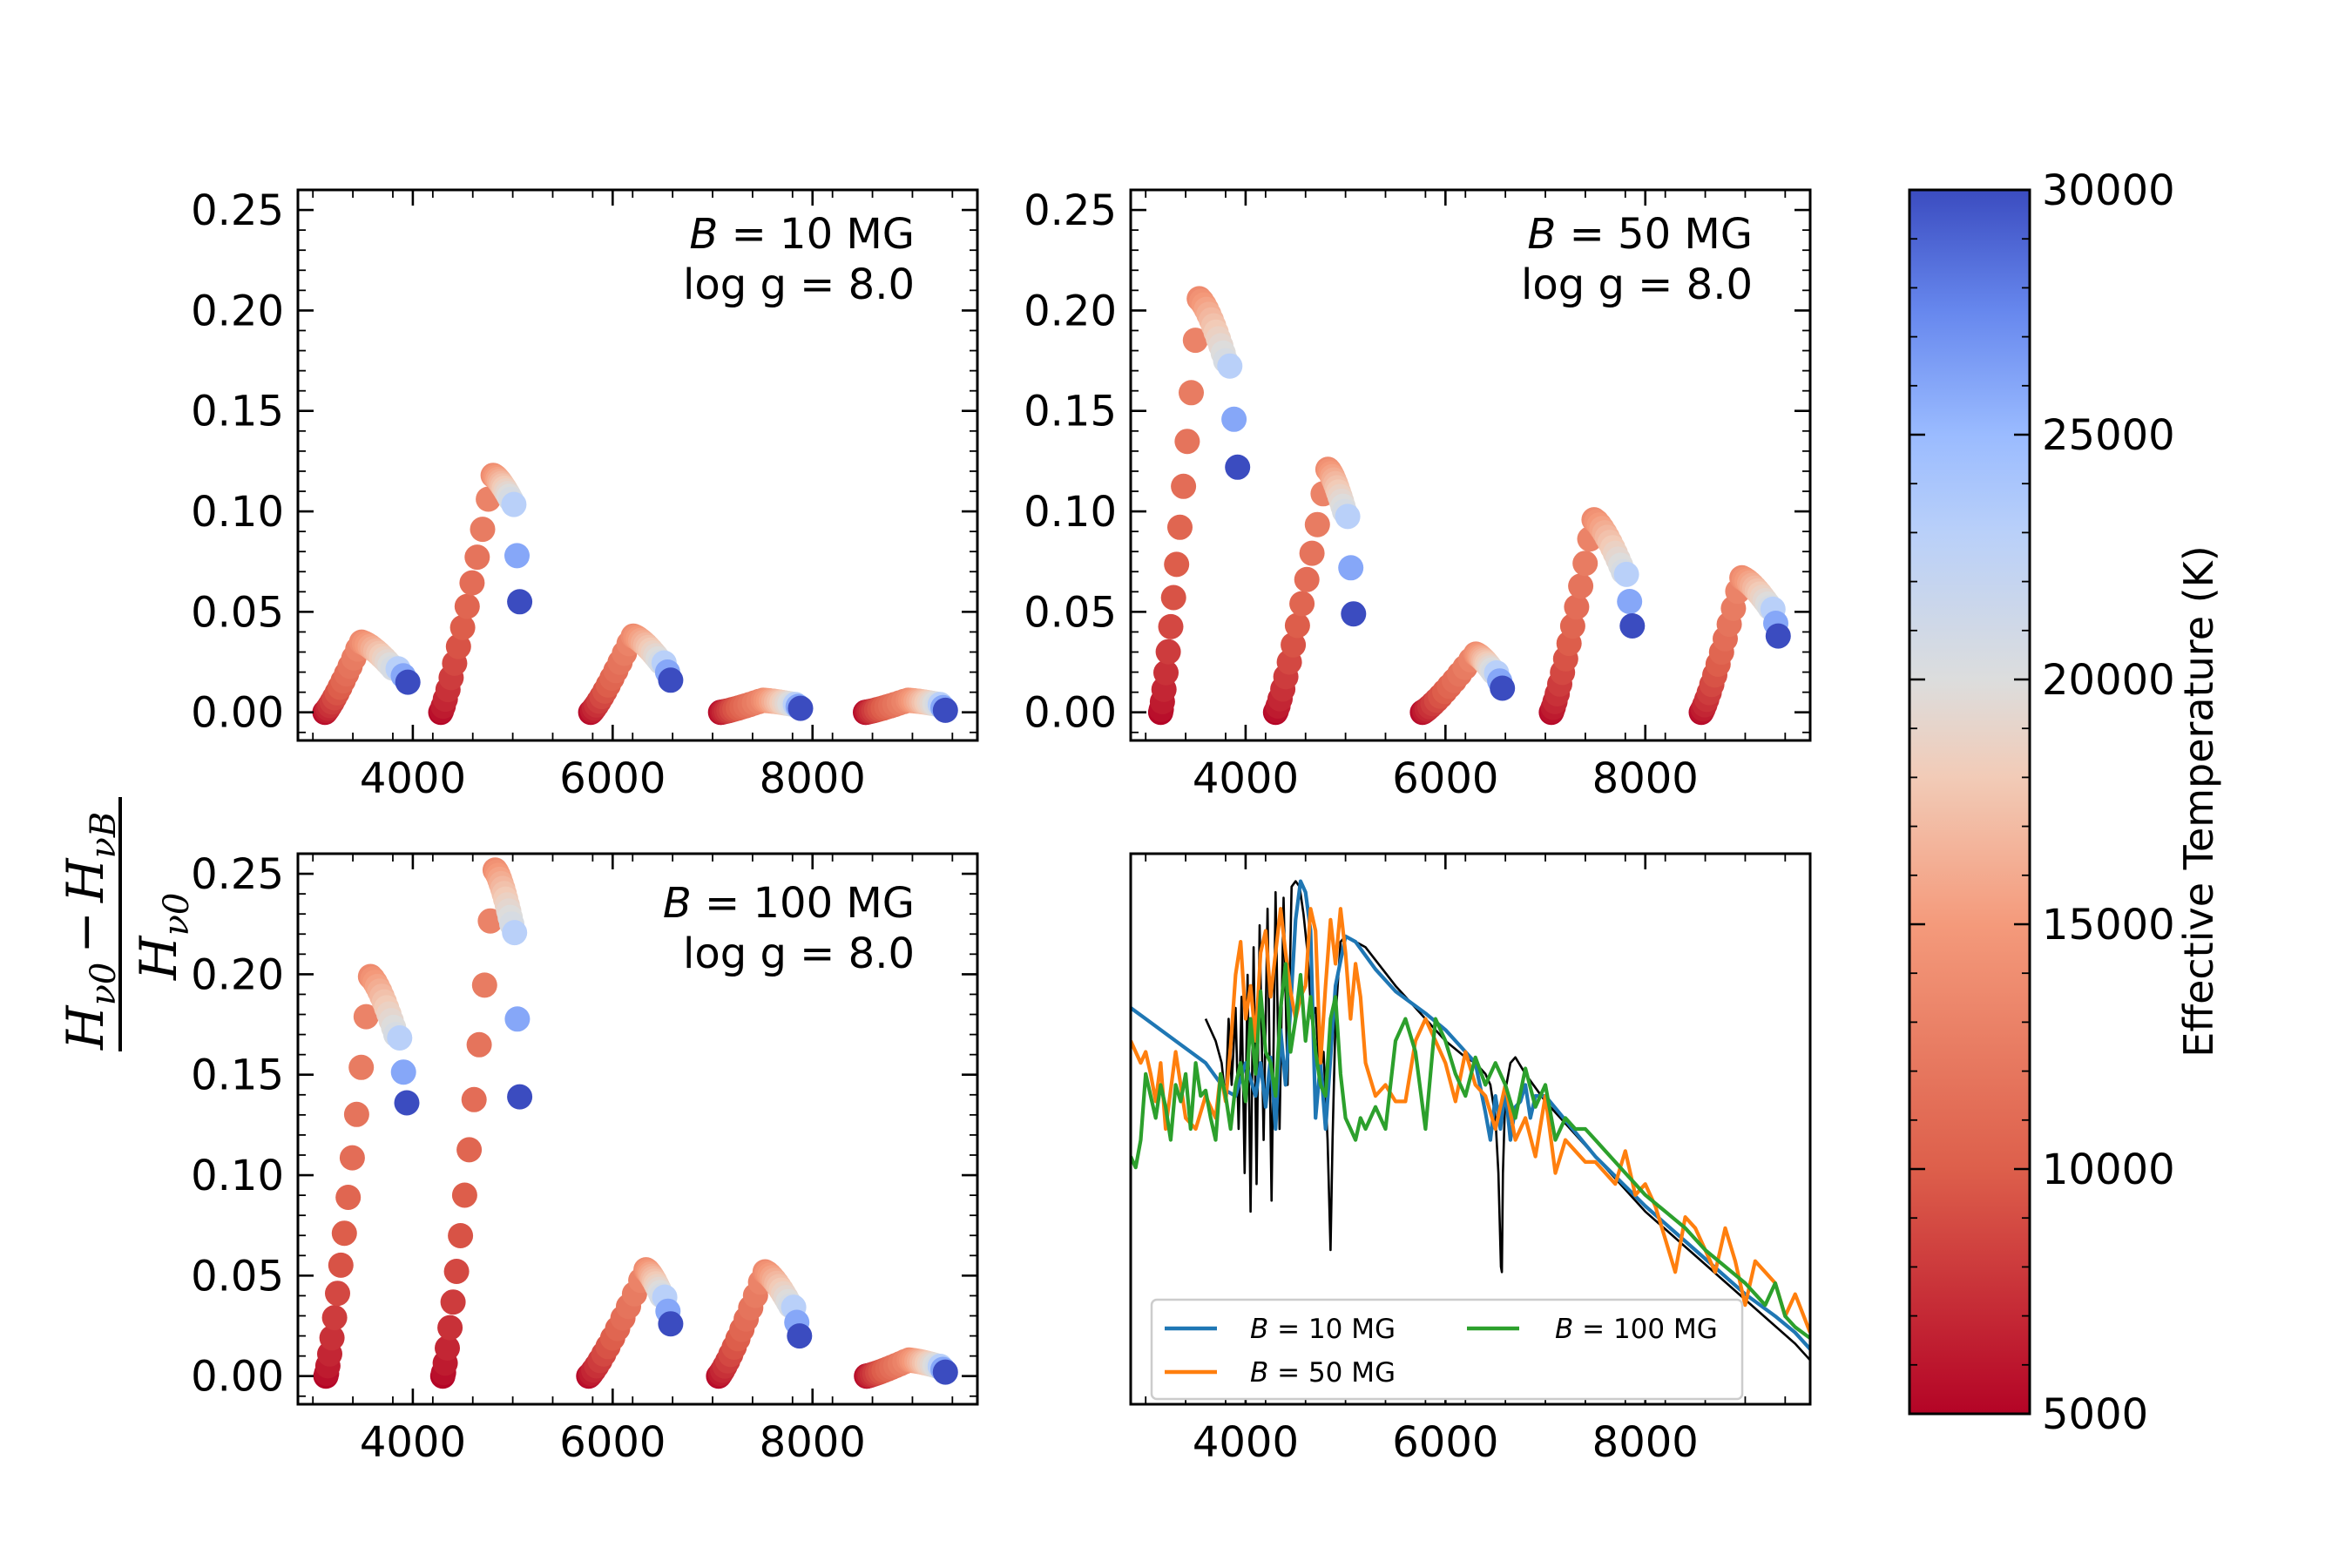  What do you see at coordinates (803, 904) in the screenshot?
I see `anno-b-value: = 100 MG` at bounding box center [803, 904].